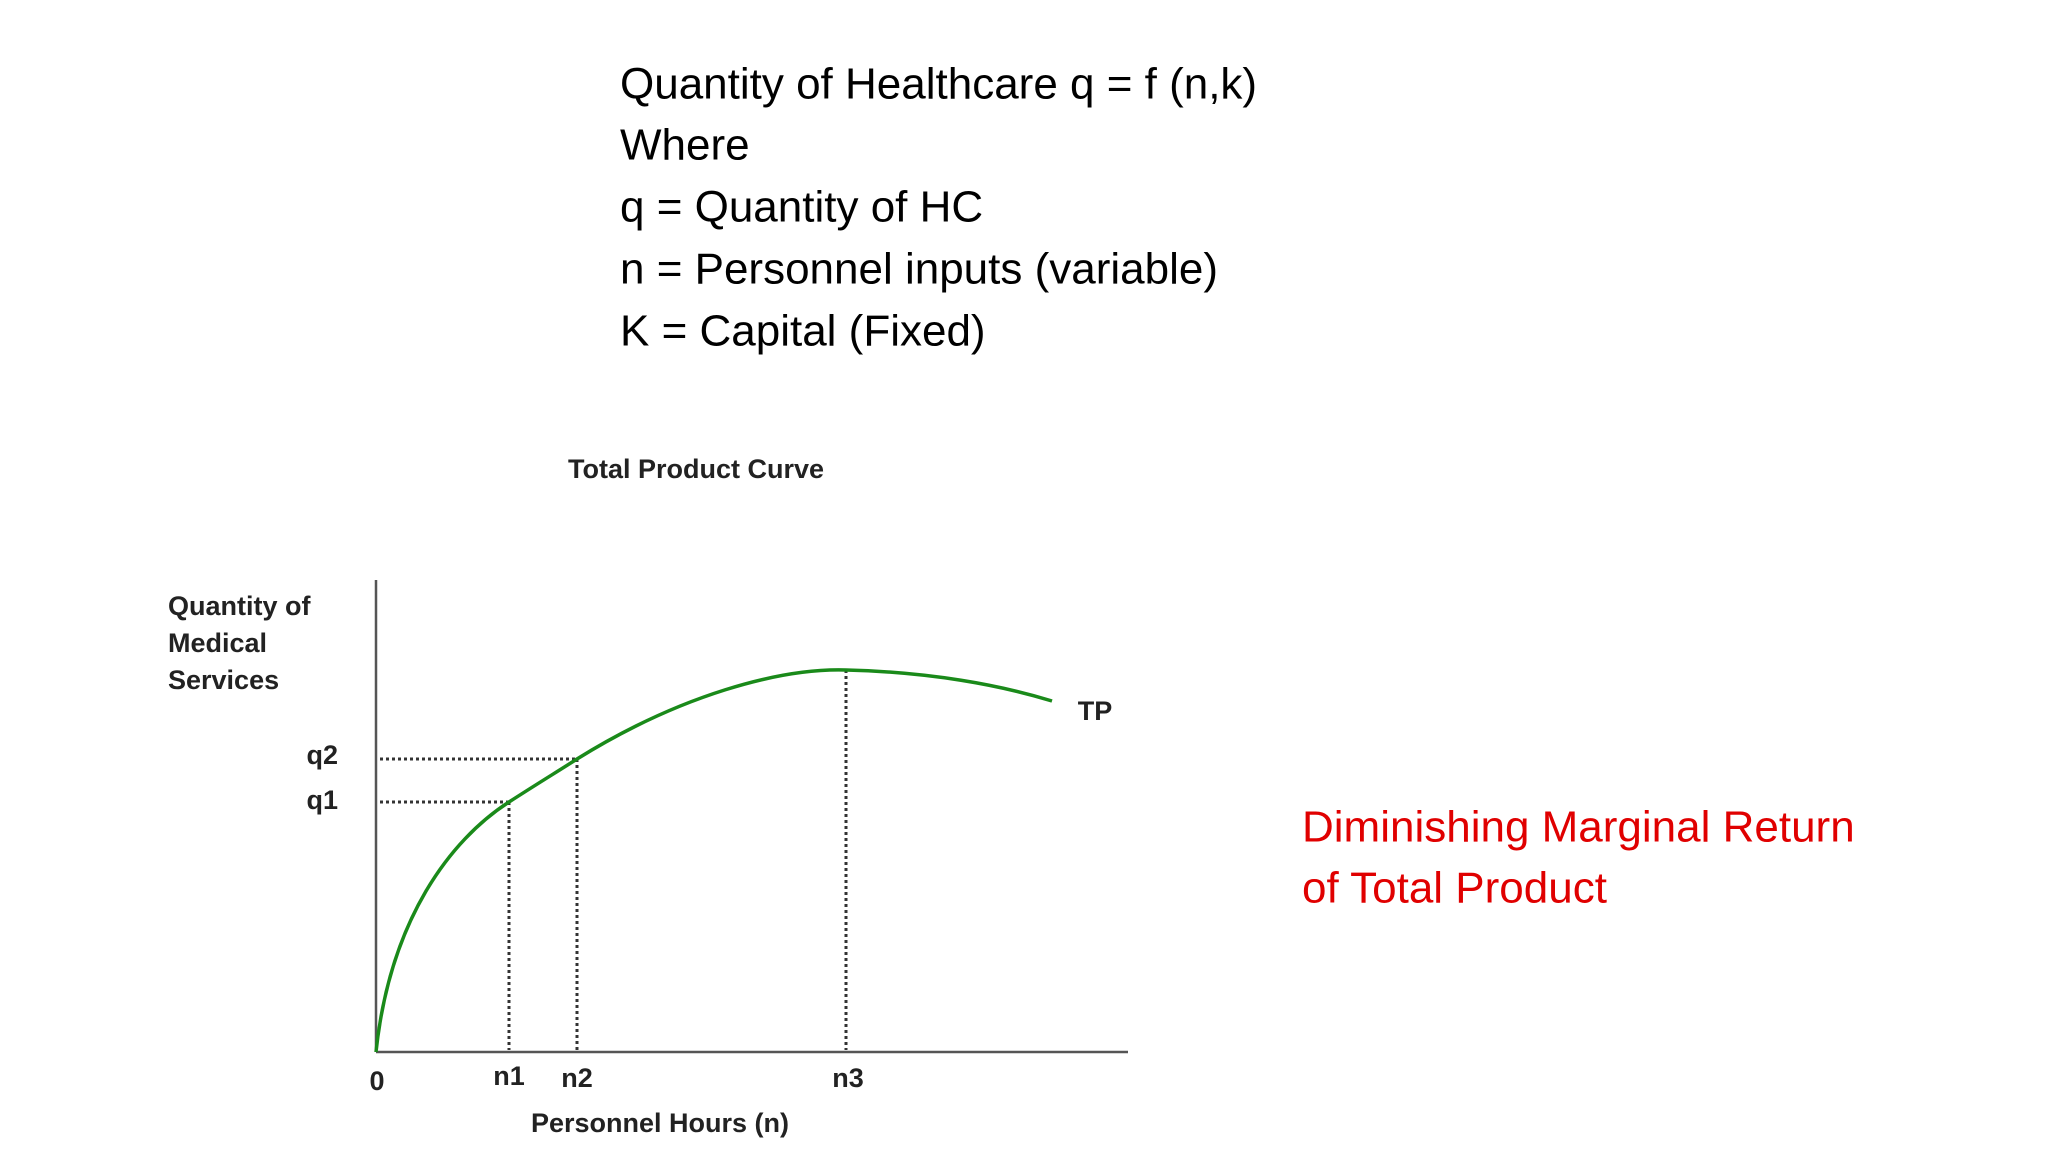 This screenshot has height=1157, width=2048. I want to click on text-line: Quantity of Healthcare q = f (n,k), so click(938, 84).